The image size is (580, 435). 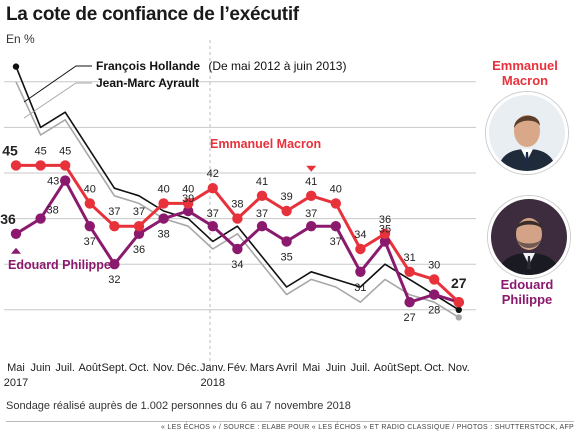 I want to click on portrait-label-macron-line2: Macron, so click(x=525, y=80).